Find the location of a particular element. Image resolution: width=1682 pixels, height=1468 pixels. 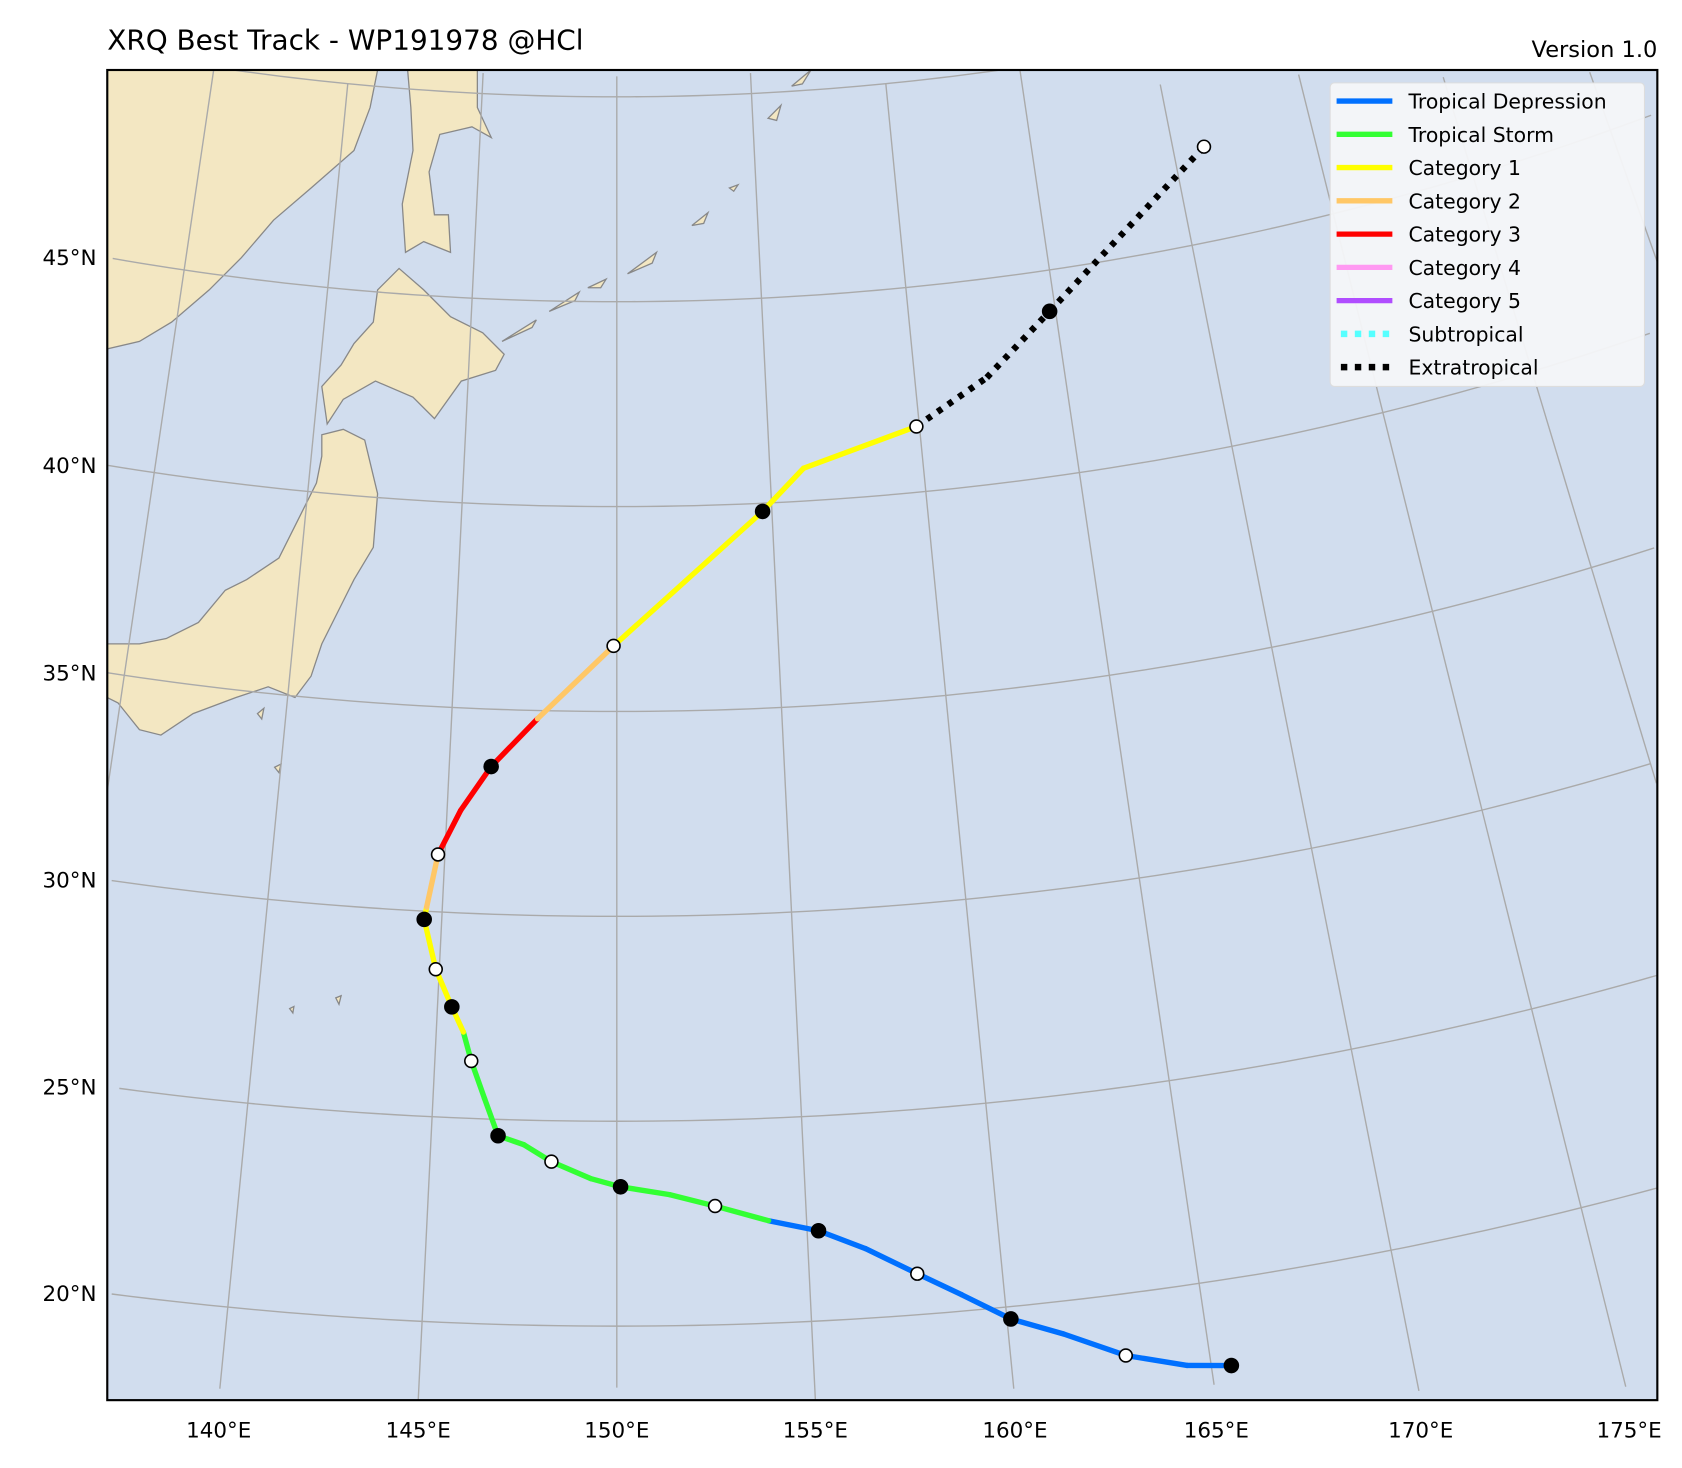

parallel-40n is located at coordinates (879, 420).